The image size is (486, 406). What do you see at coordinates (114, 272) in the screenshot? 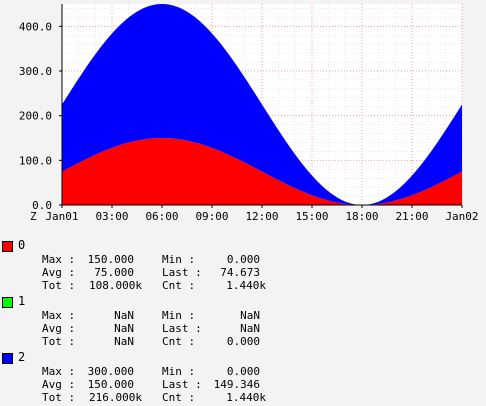
I see `avg-value: 75.000` at bounding box center [114, 272].